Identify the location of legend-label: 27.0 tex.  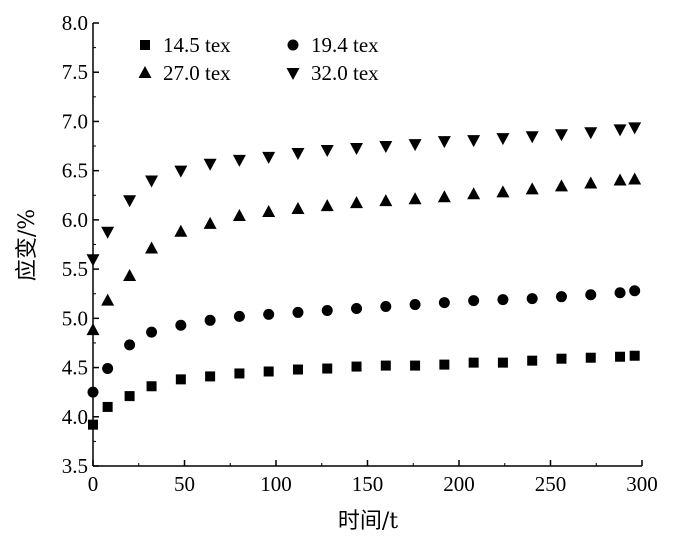
(197, 73).